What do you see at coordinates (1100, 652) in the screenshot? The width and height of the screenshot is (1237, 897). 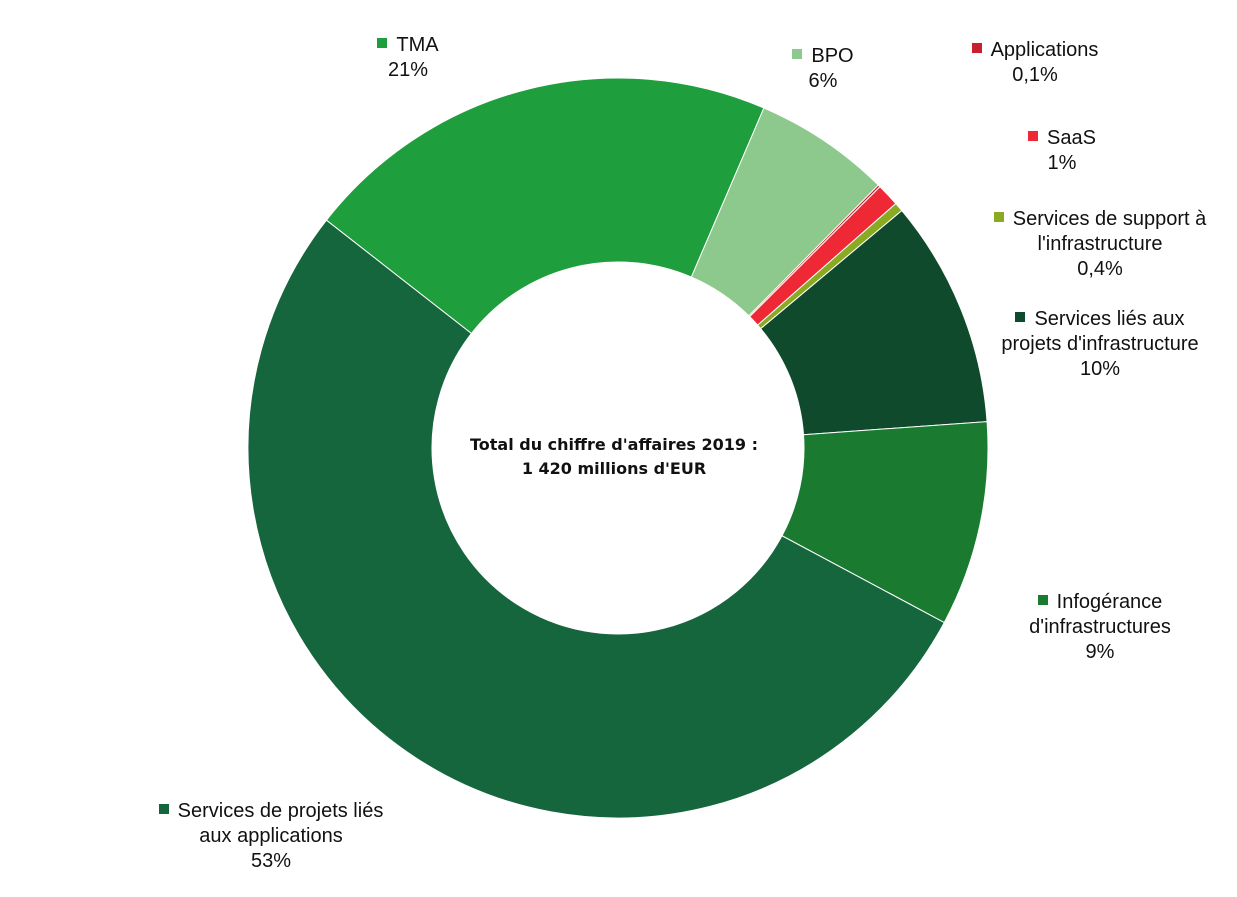 I see `slice-value-label-6: 9%` at bounding box center [1100, 652].